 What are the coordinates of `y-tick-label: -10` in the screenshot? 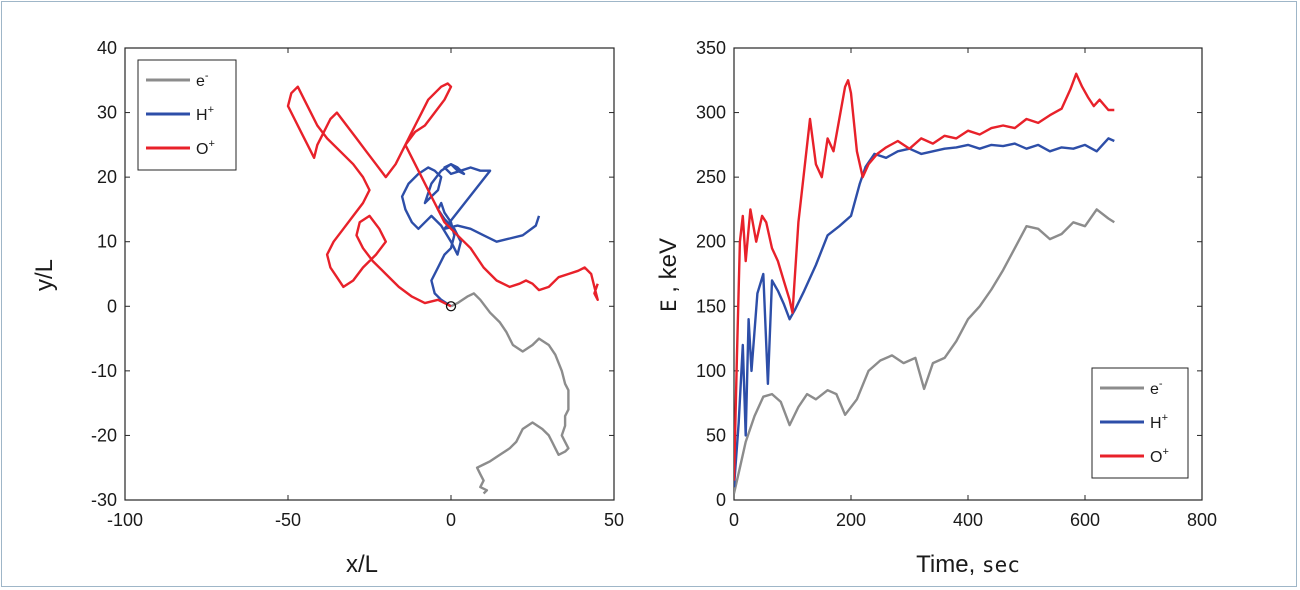 It's located at (104, 371).